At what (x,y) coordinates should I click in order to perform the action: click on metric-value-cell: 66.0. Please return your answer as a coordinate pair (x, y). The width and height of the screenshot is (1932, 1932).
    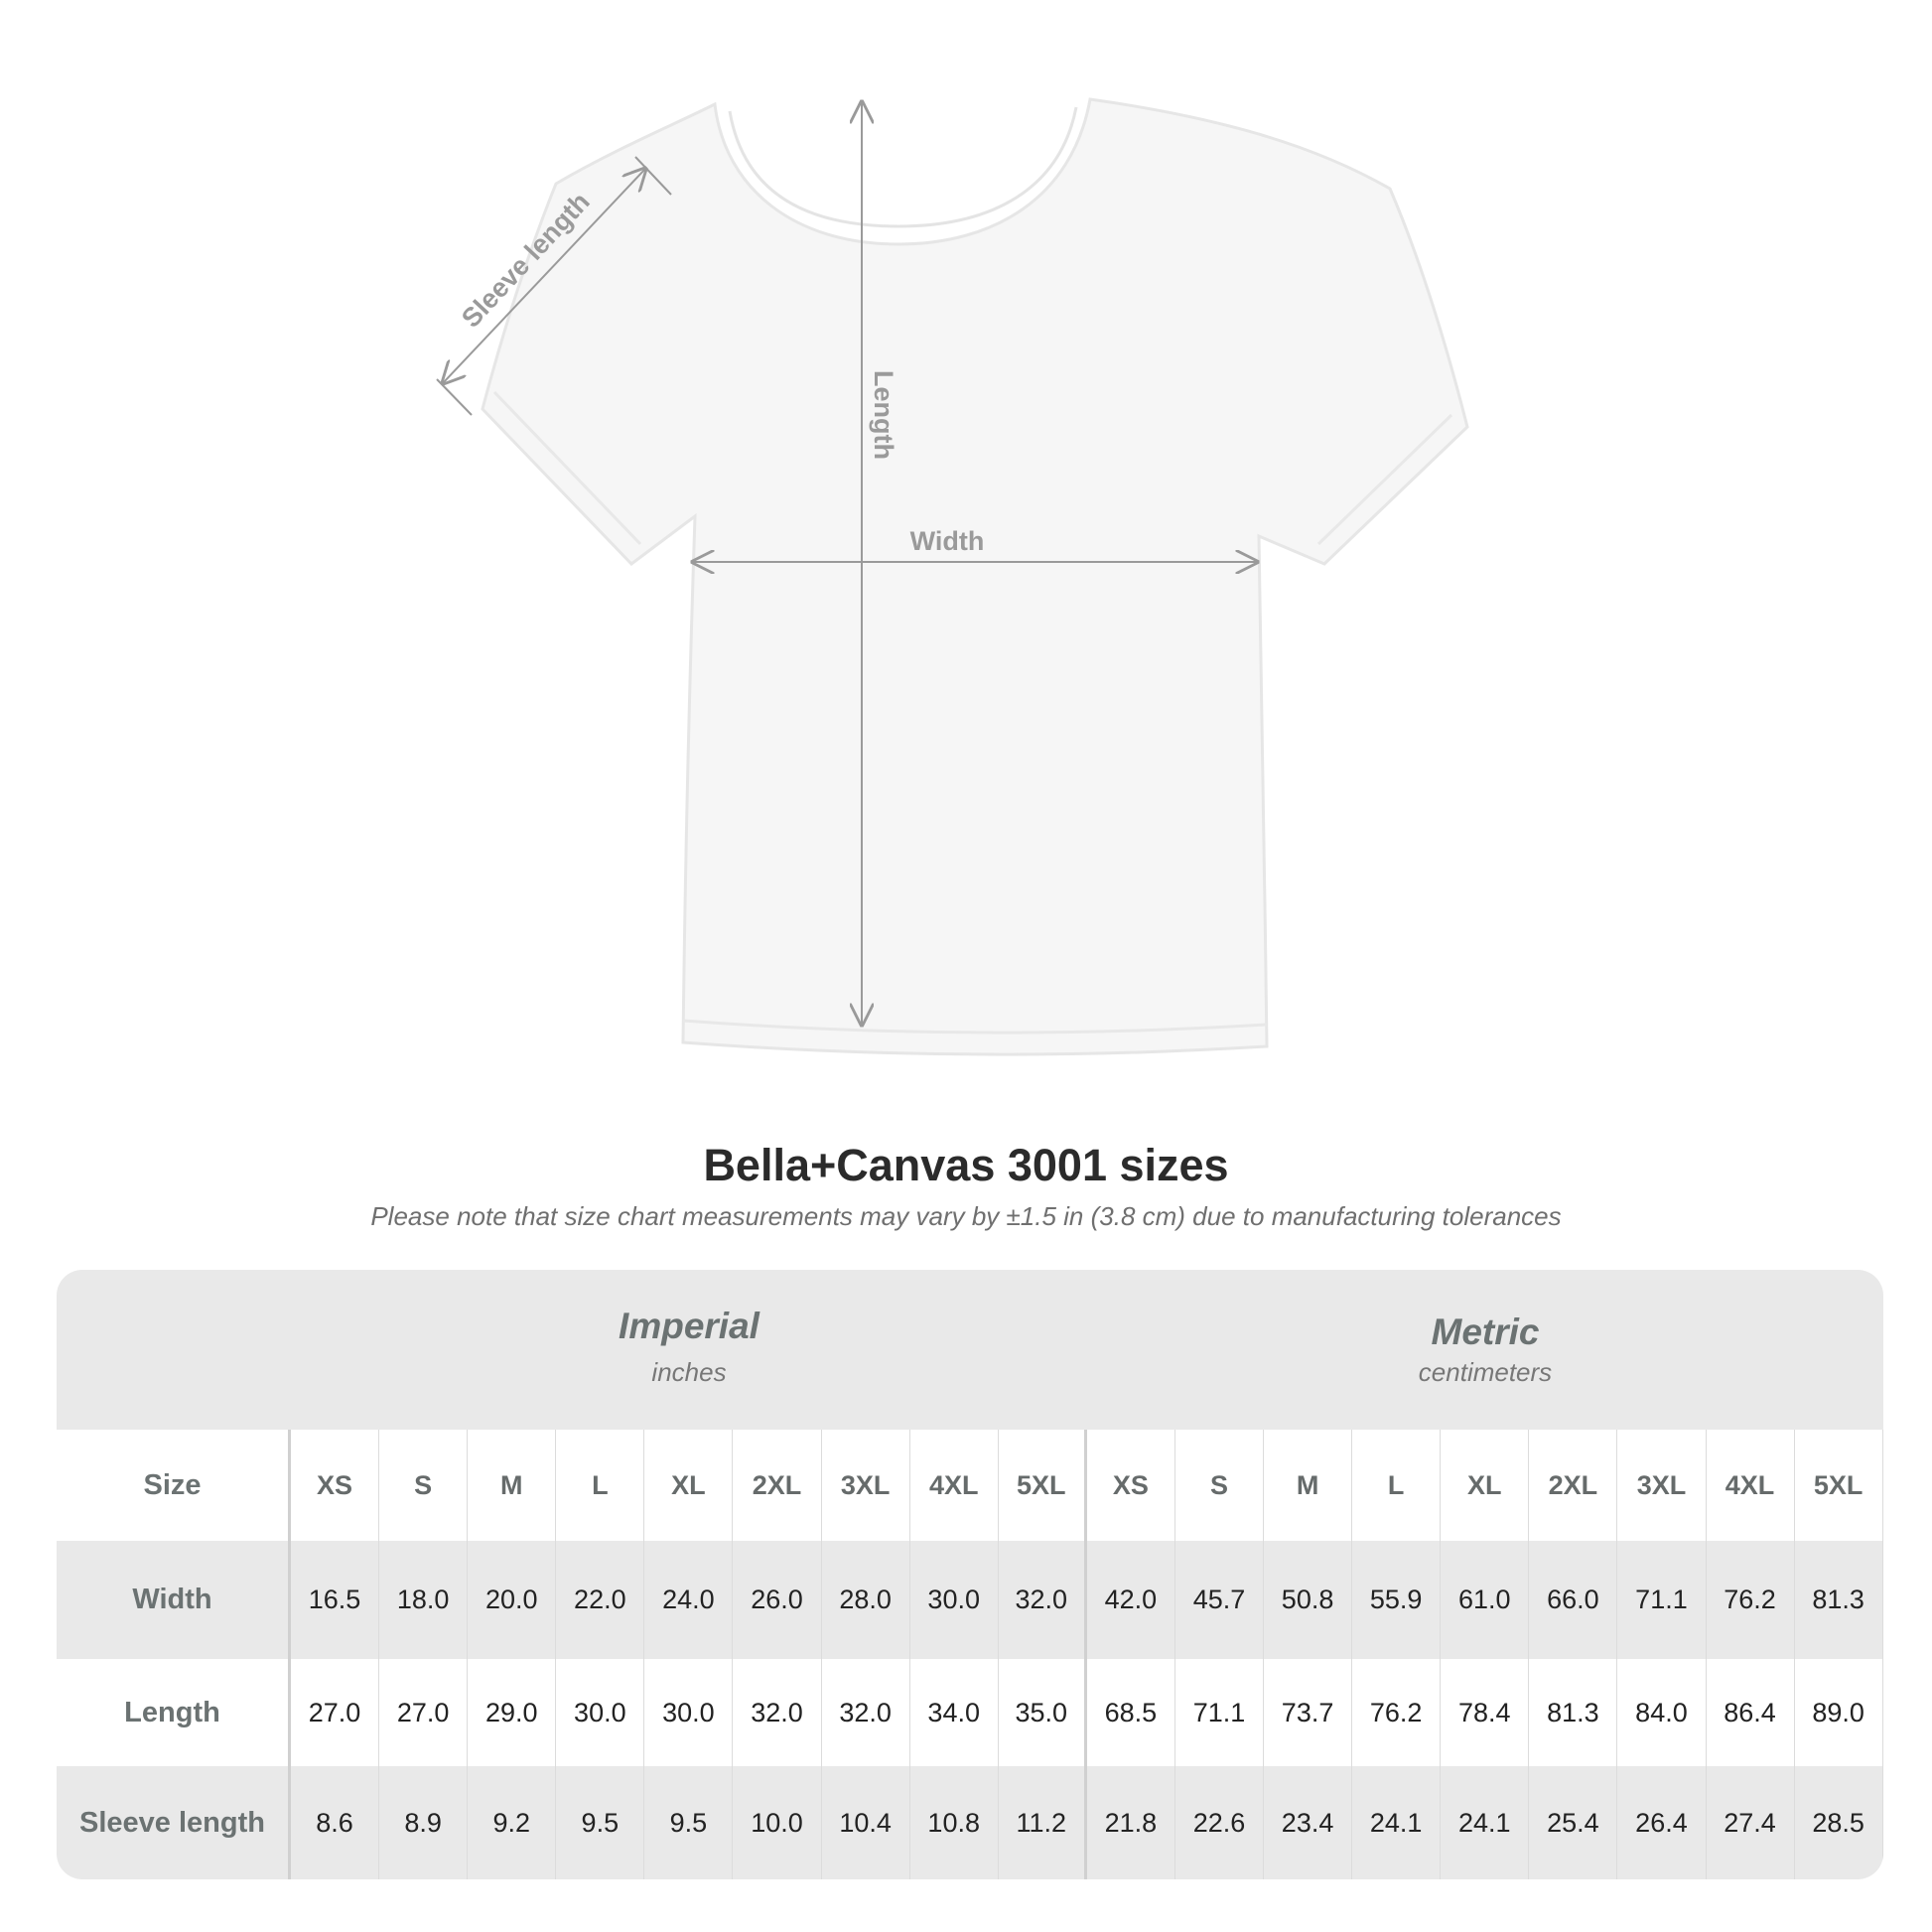
    Looking at the image, I should click on (1573, 1600).